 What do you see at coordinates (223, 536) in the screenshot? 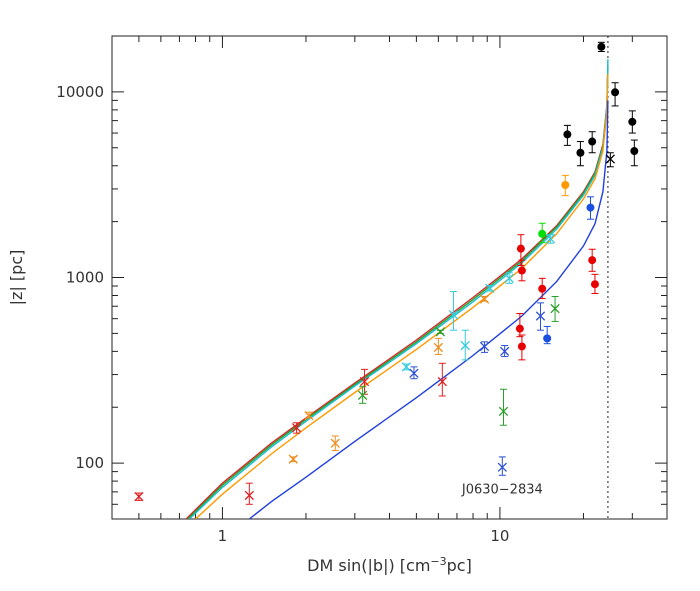
I see `x-tick-label: 1` at bounding box center [223, 536].